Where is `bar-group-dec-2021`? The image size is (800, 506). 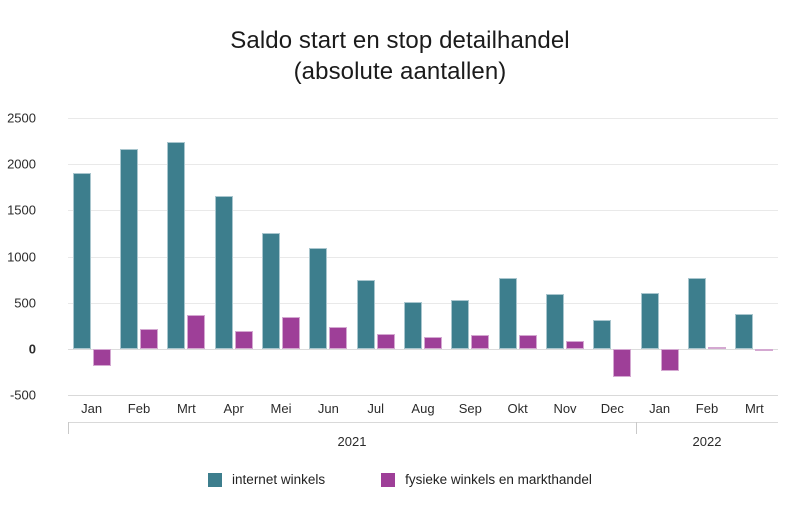 bar-group-dec-2021 is located at coordinates (612, 256).